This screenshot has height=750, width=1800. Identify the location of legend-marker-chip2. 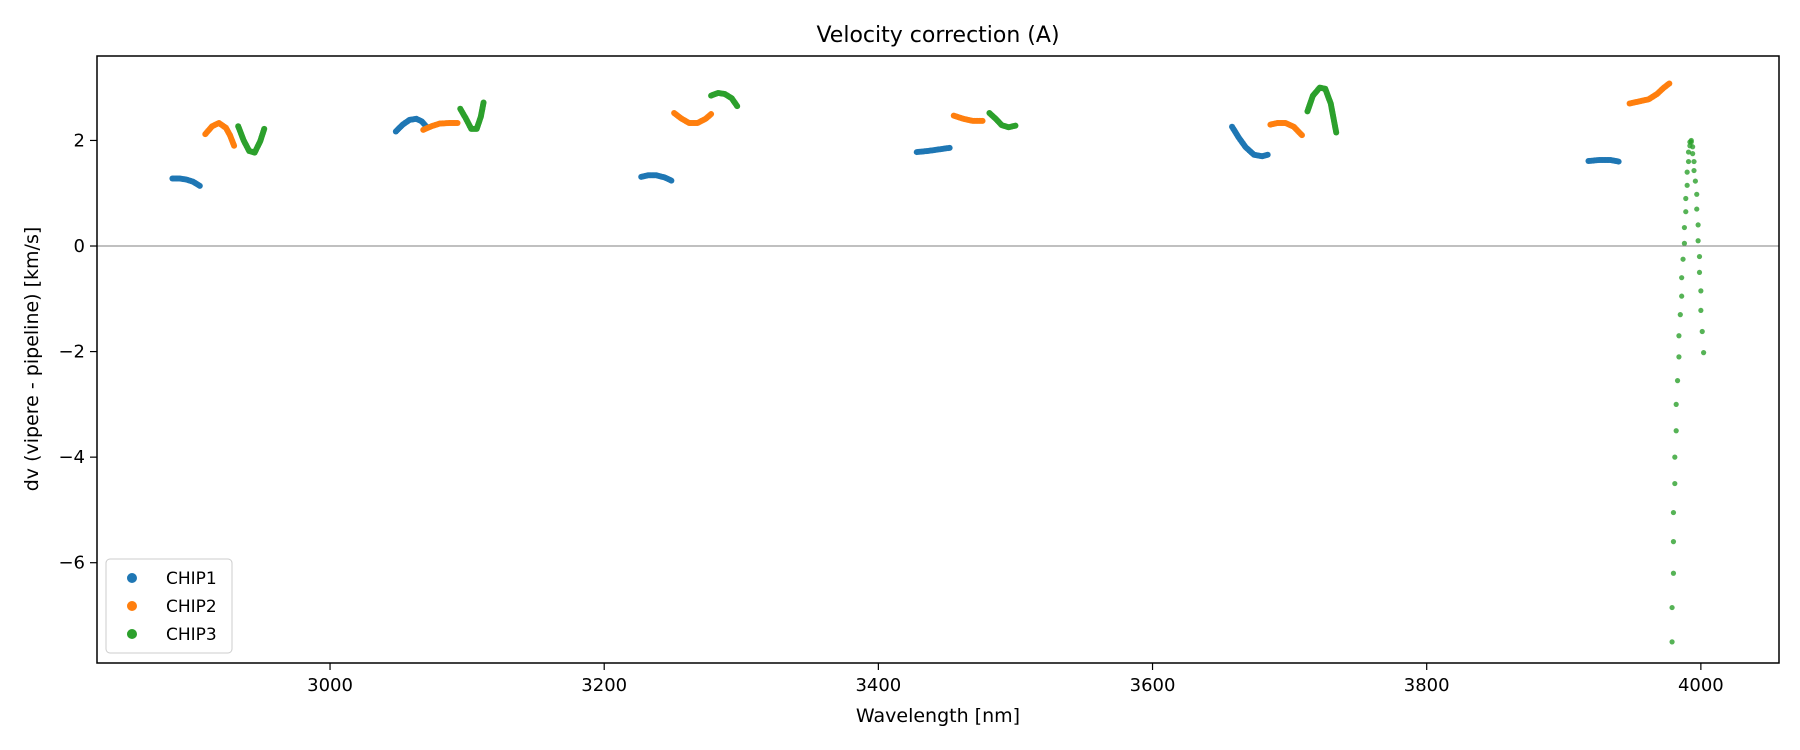
(132, 606).